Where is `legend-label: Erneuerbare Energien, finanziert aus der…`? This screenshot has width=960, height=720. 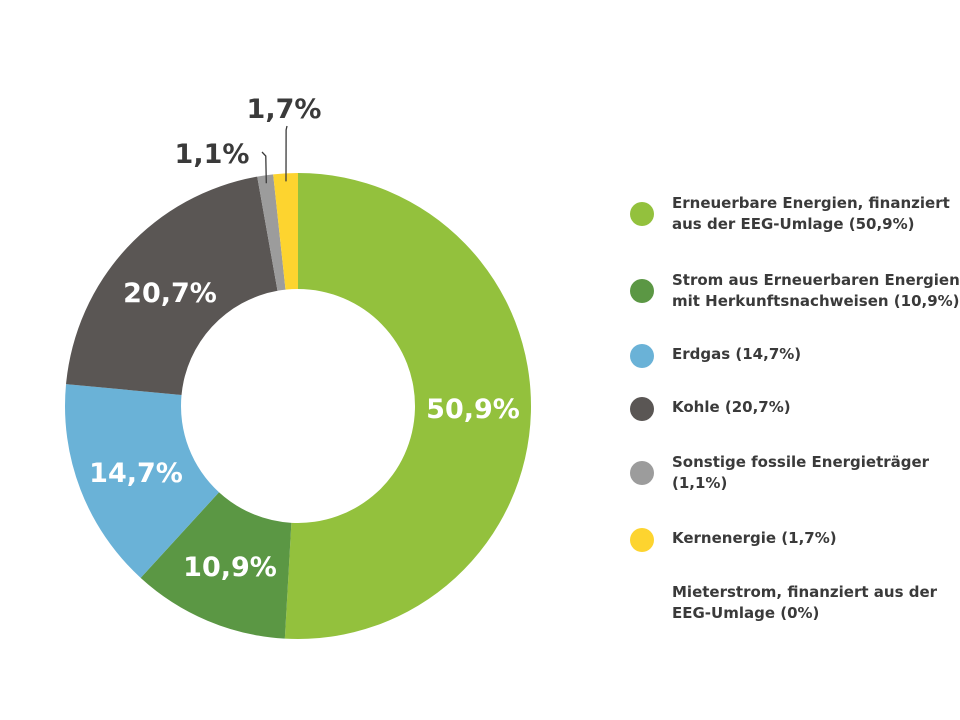 legend-label: Erneuerbare Energien, finanziert aus der… is located at coordinates (811, 213).